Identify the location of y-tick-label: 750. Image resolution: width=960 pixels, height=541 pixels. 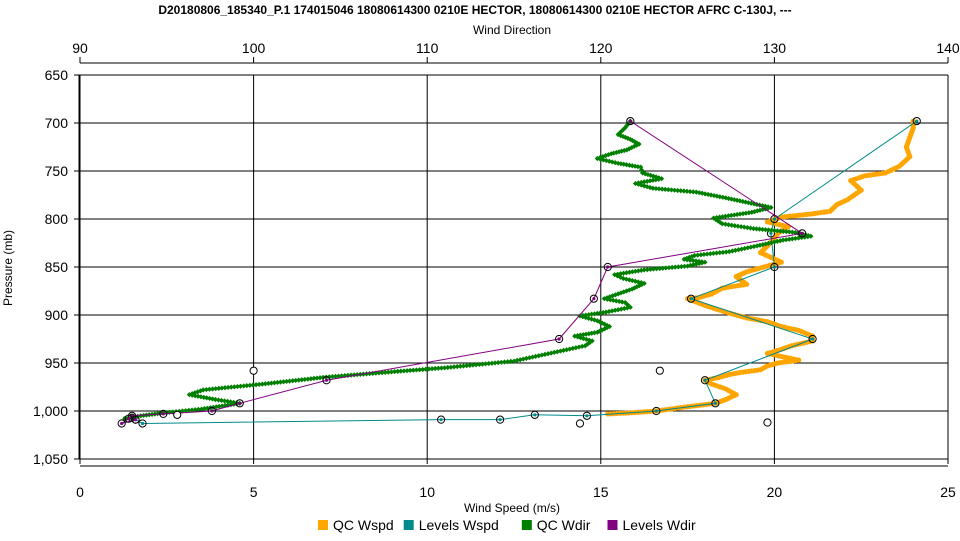
(57, 171).